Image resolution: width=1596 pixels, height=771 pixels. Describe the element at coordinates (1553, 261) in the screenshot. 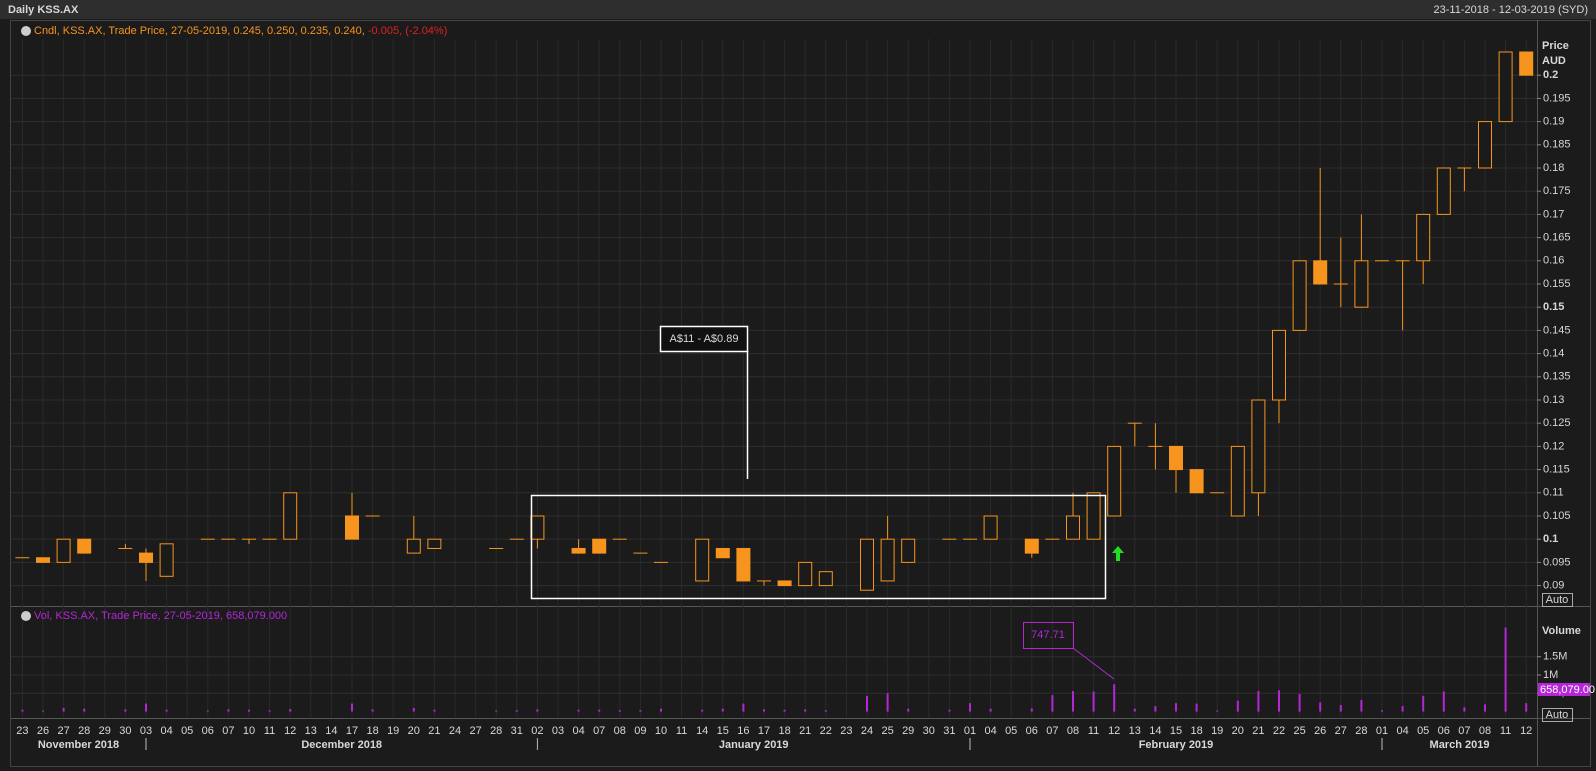

I see `y-tick-label: 0.16` at that location.